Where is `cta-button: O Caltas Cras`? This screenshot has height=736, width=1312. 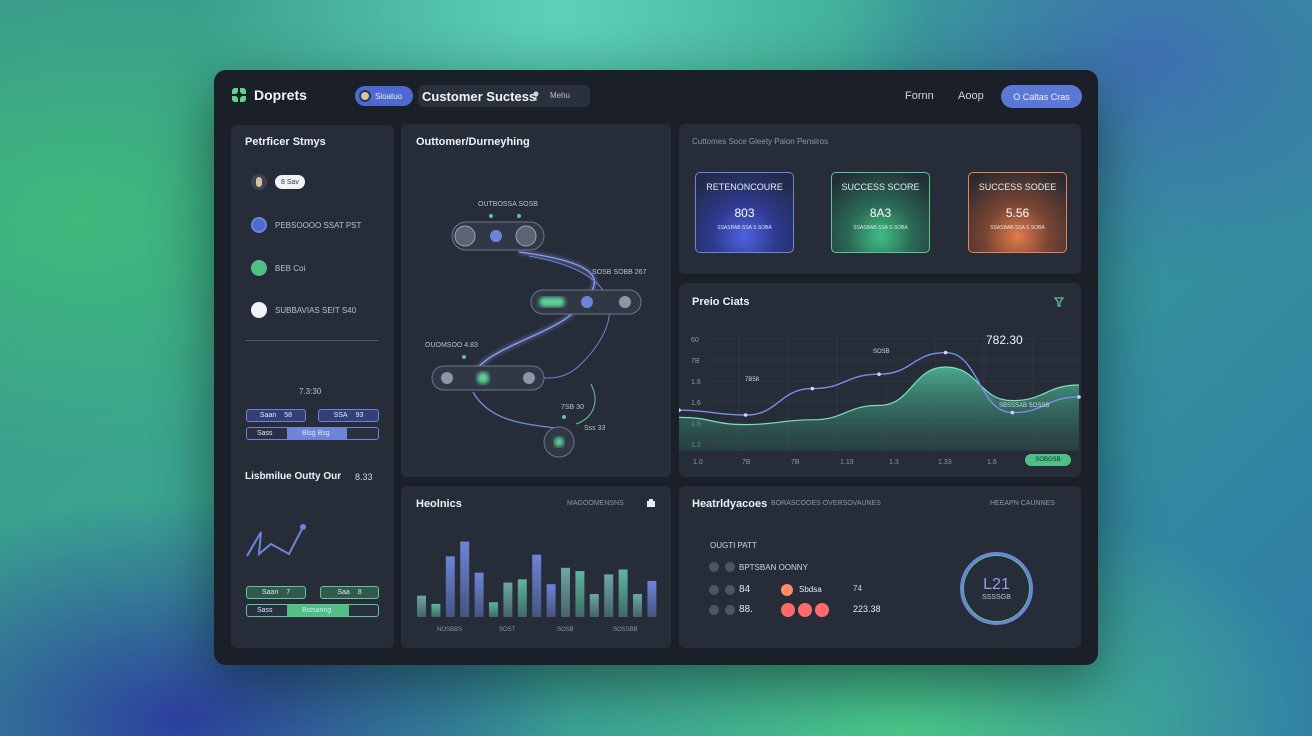
cta-button: O Caltas Cras is located at coordinates (1041, 96).